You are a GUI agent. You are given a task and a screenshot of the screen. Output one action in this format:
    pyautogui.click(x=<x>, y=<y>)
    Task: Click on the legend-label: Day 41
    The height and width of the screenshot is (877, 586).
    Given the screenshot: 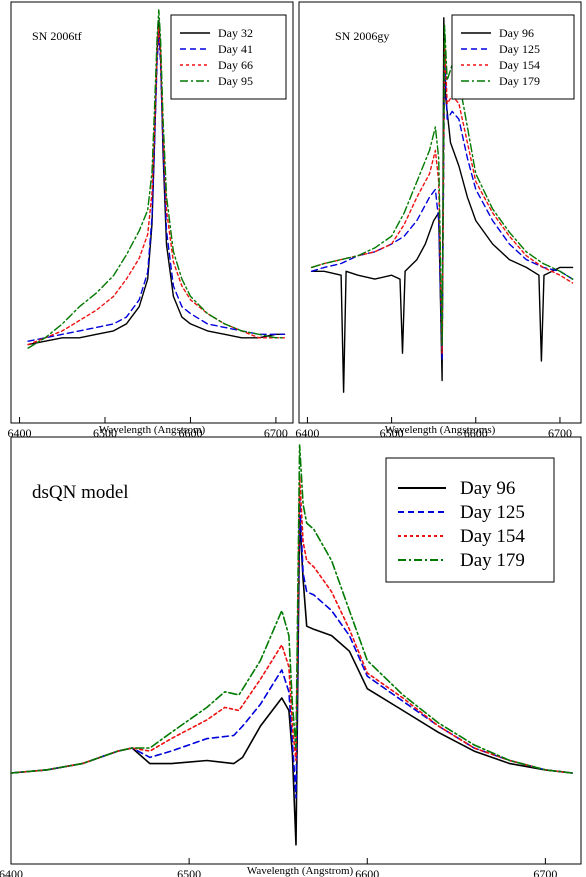 What is the action you would take?
    pyautogui.click(x=235, y=49)
    